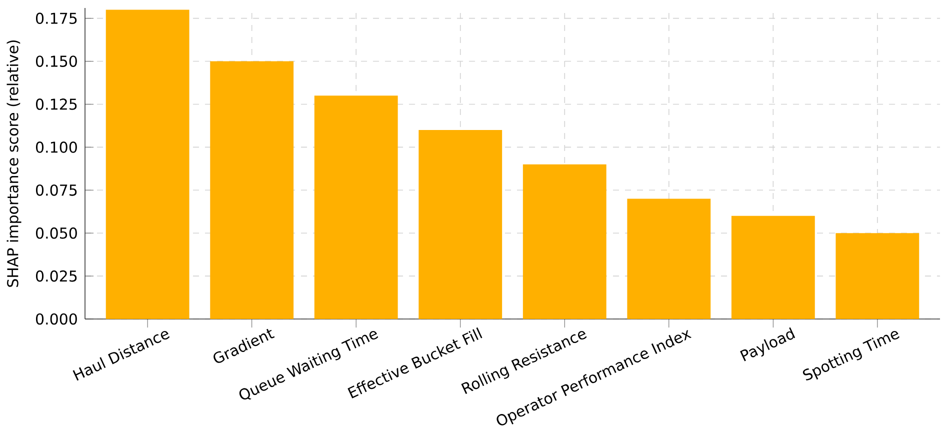  I want to click on y-tick-label: 0.000, so click(56, 319).